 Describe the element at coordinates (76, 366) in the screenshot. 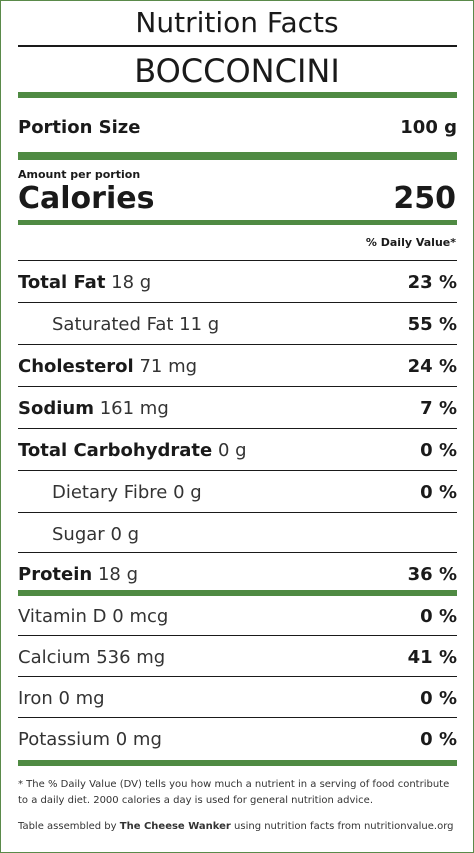

I see `nutrient-name: Cholesterol` at that location.